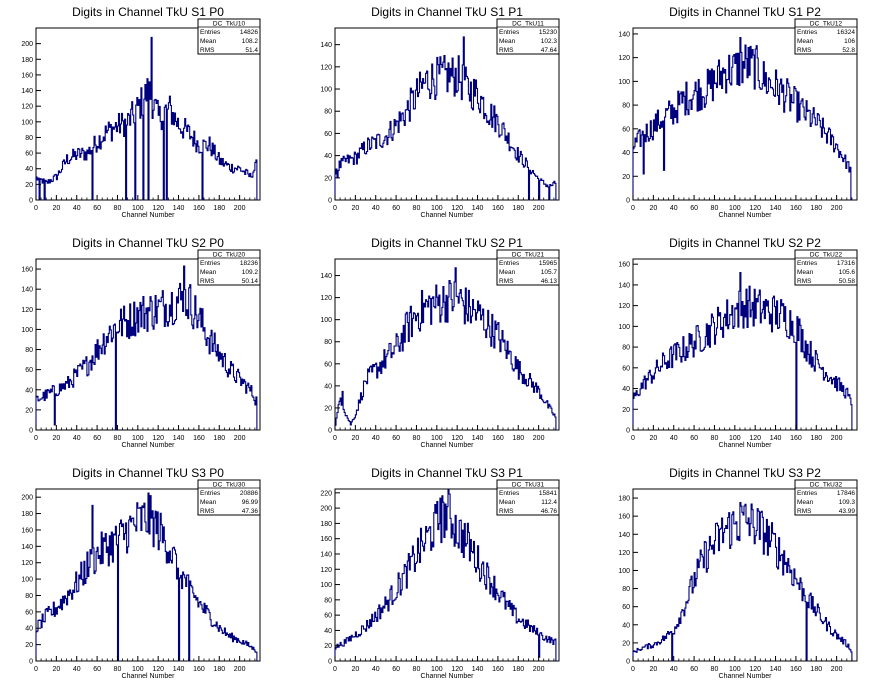  Describe the element at coordinates (549, 511) in the screenshot. I see `stats-value: 46.76` at that location.